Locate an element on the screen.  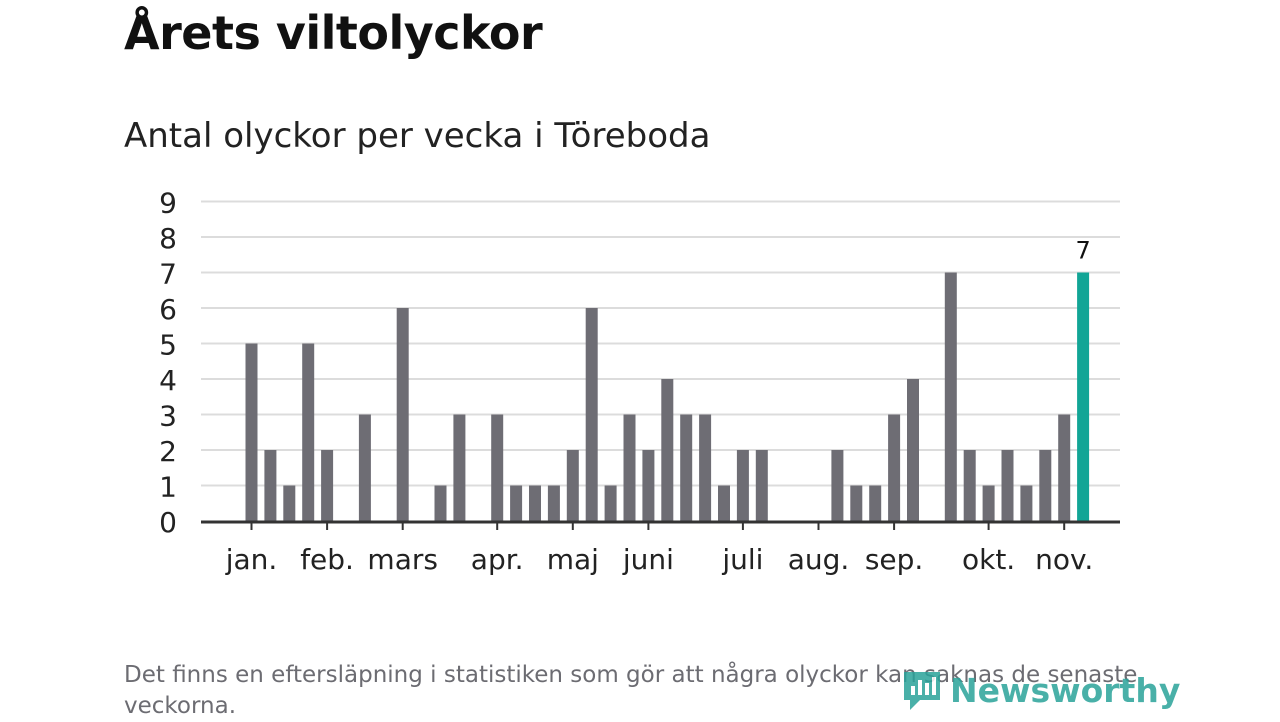
x-tick-label: feb. is located at coordinates (327, 559).